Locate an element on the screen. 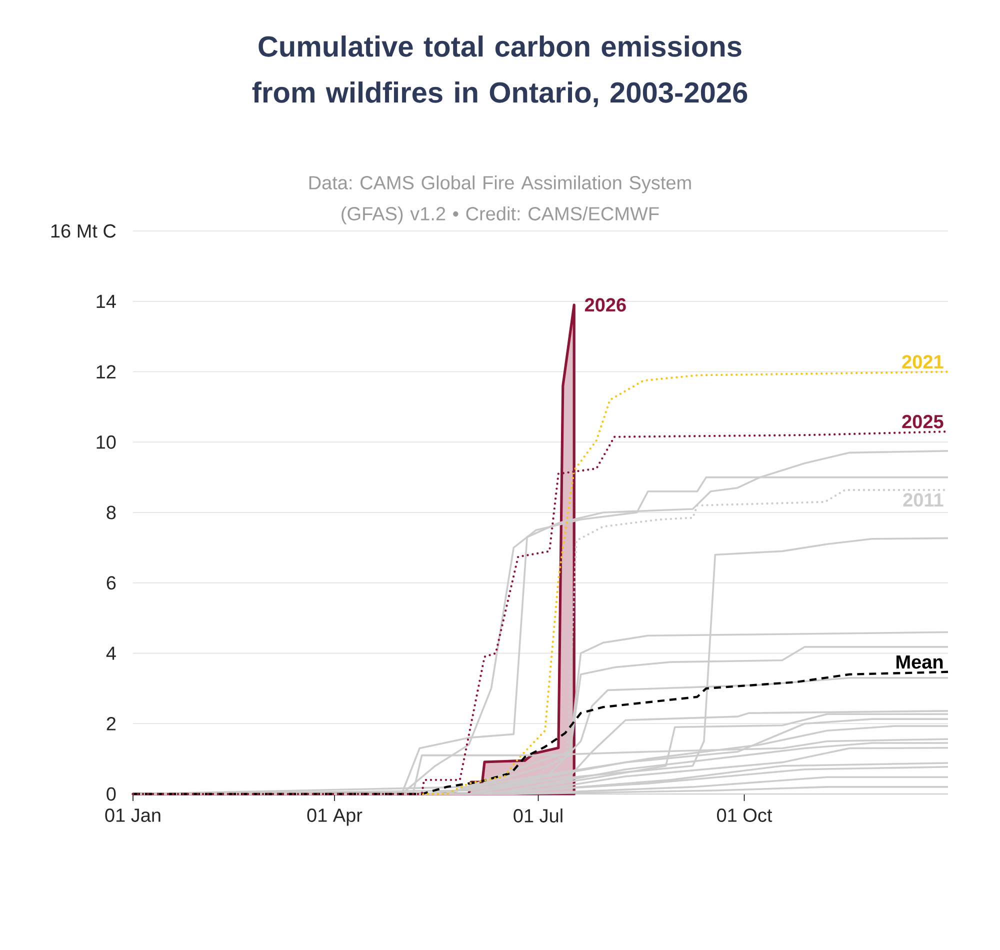 This screenshot has height=950, width=1000. y-tick-label: 14 is located at coordinates (106, 301).